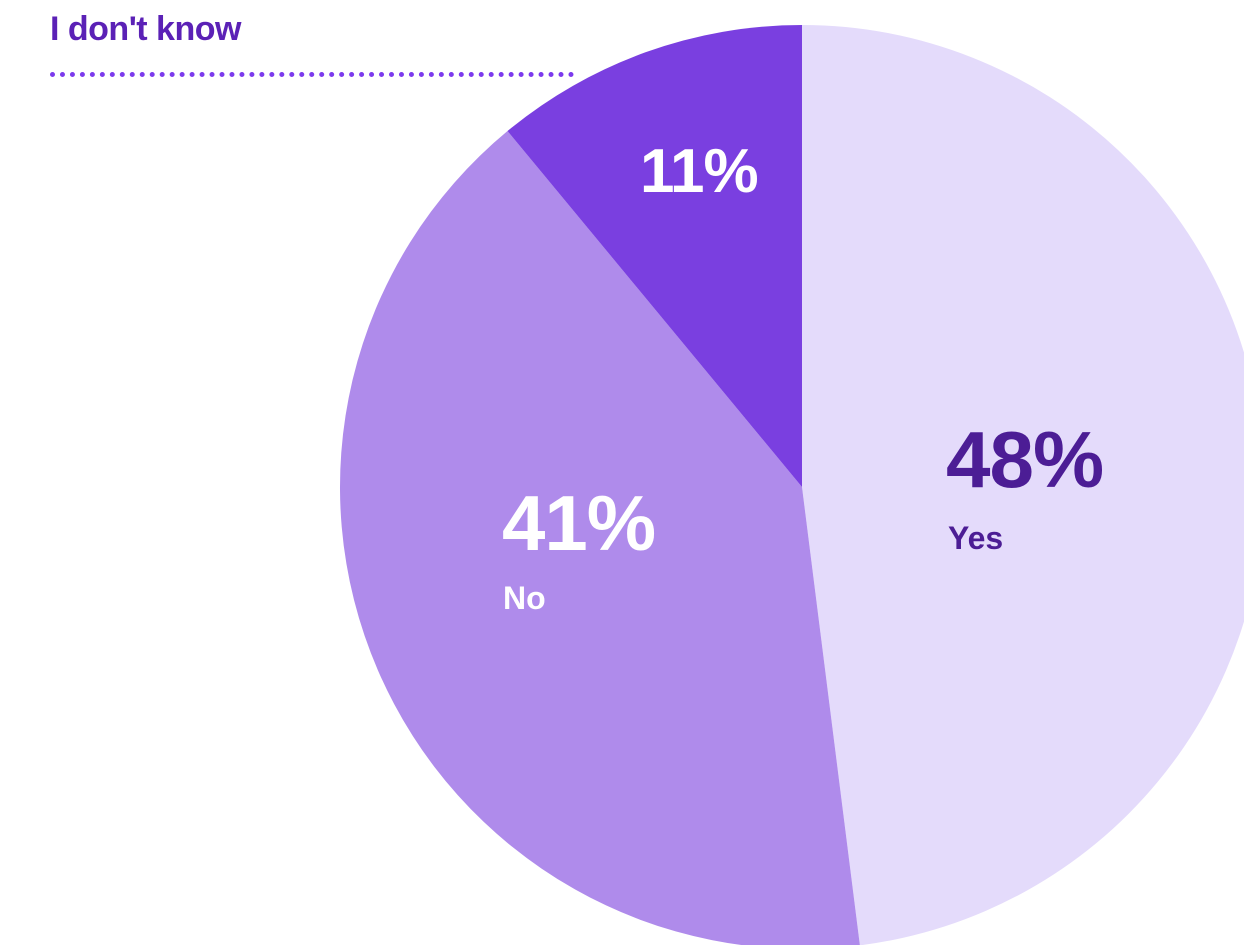 This screenshot has height=945, width=1244. What do you see at coordinates (654, 256) in the screenshot?
I see `pie-slice-i-don-t-know` at bounding box center [654, 256].